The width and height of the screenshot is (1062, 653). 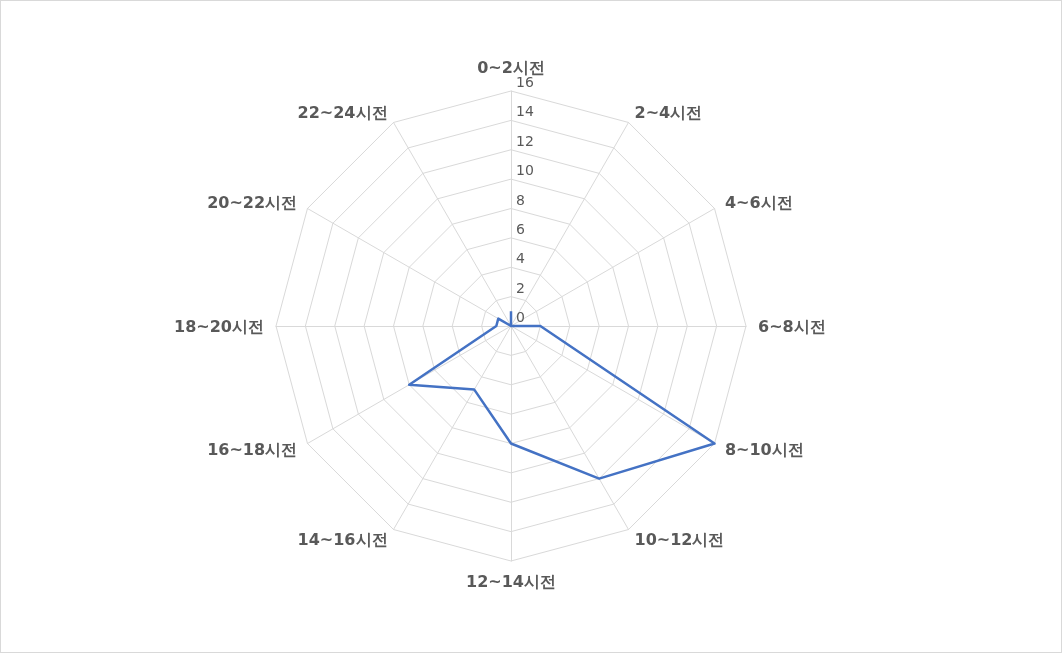 What do you see at coordinates (520, 258) in the screenshot?
I see `y-tick-label: 4` at bounding box center [520, 258].